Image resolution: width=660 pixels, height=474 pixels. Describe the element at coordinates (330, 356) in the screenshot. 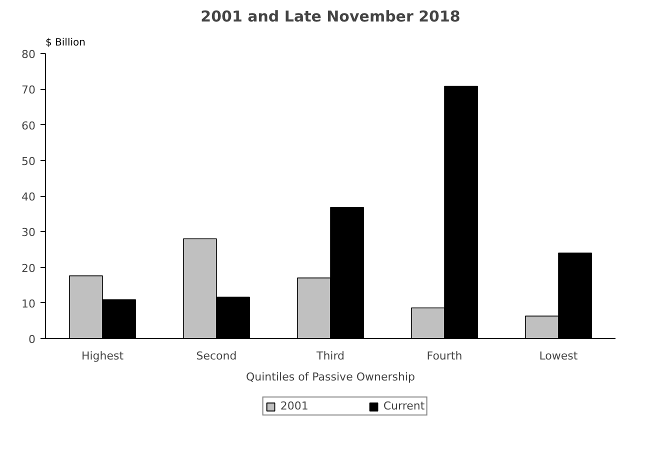

I see `x-tick-label: Third` at that location.